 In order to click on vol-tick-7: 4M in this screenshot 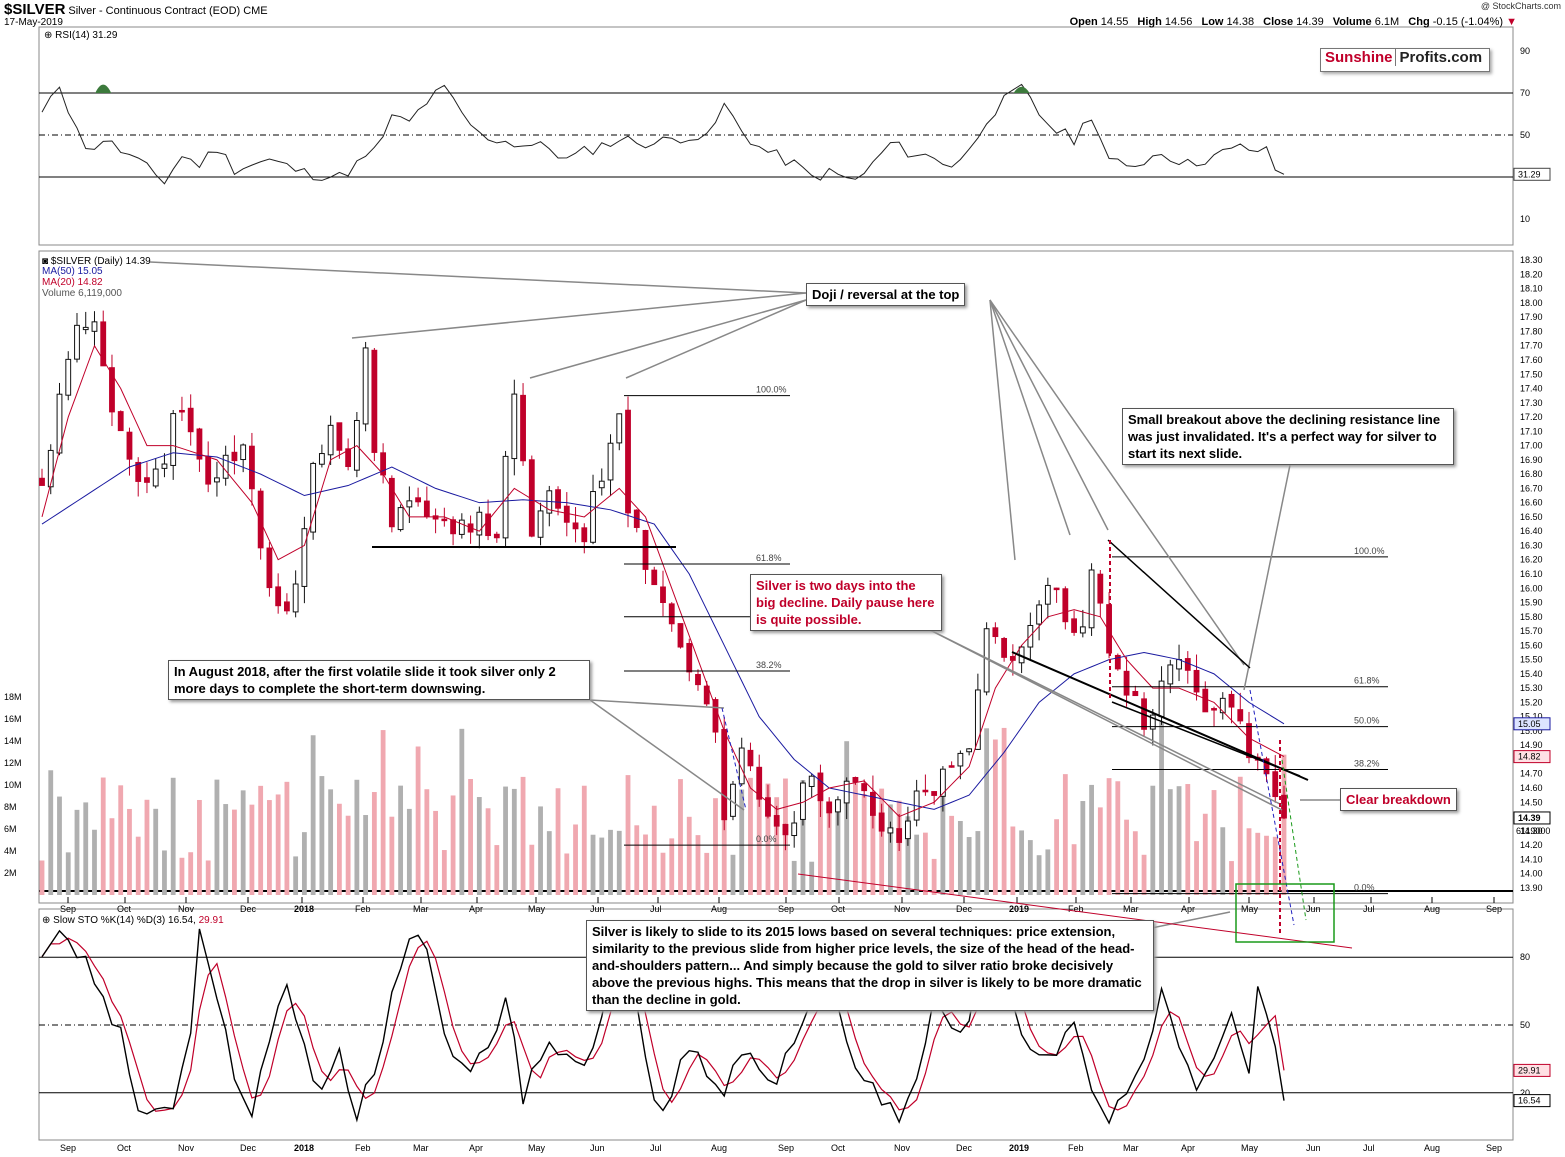, I will do `click(10, 851)`.